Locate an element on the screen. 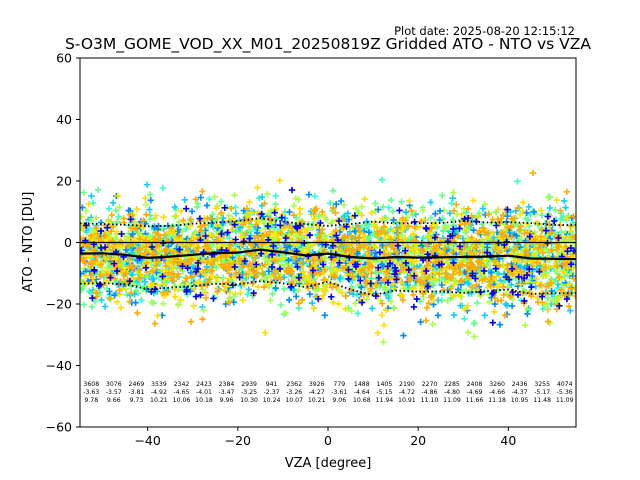  statistic-lines is located at coordinates (328, 257).